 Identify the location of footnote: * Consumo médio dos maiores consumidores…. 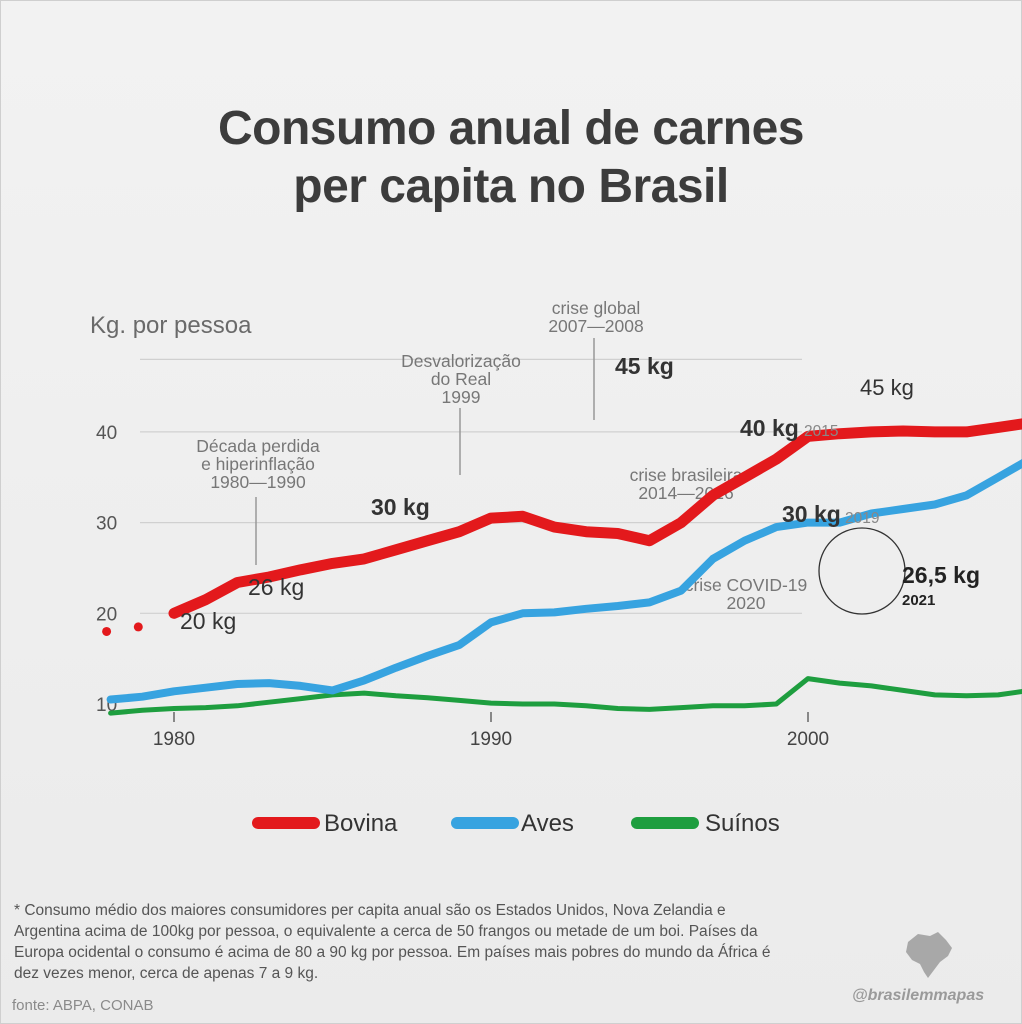
(392, 942).